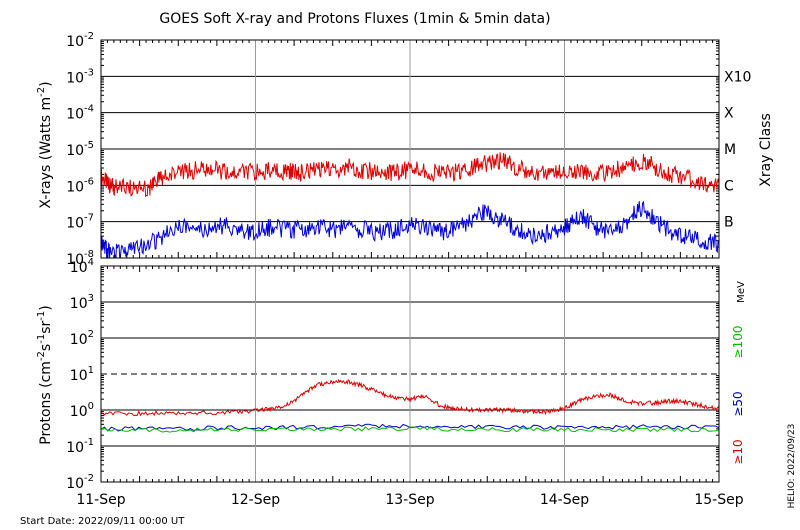 The width and height of the screenshot is (800, 530). Describe the element at coordinates (46, 307) in the screenshot. I see `protons-y-axis-label-end: )` at that location.